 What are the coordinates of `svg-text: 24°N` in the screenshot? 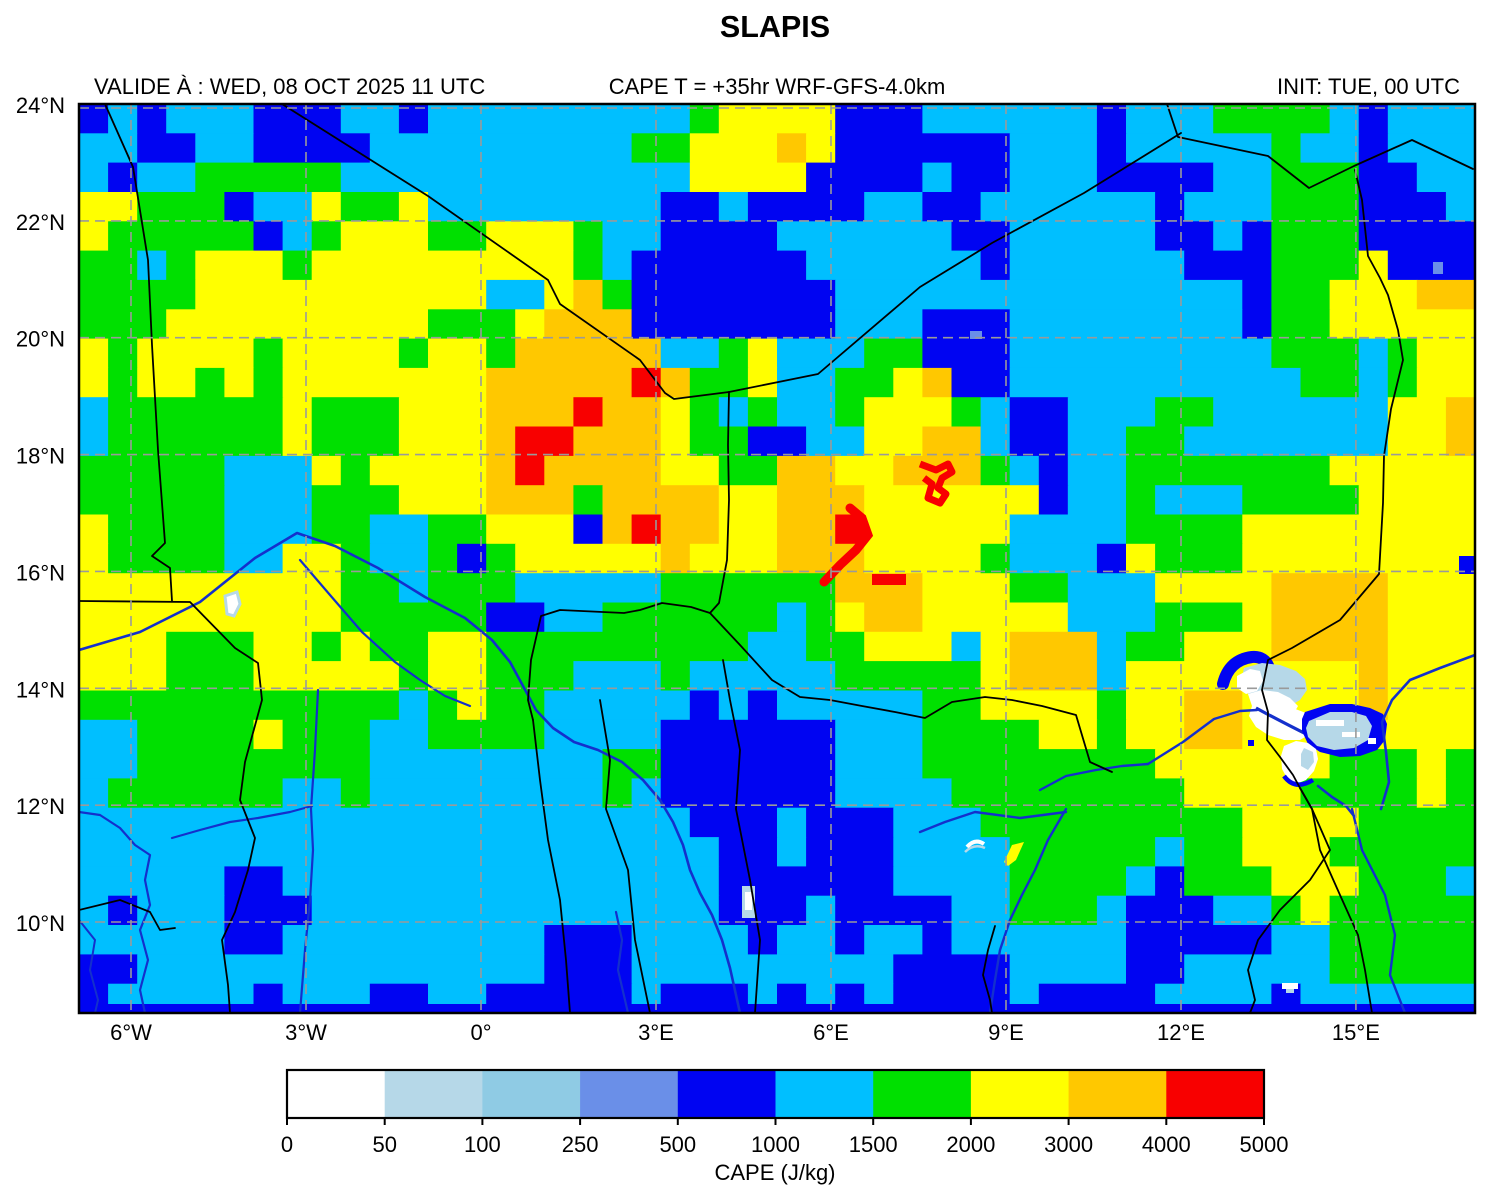 It's located at (40, 105).